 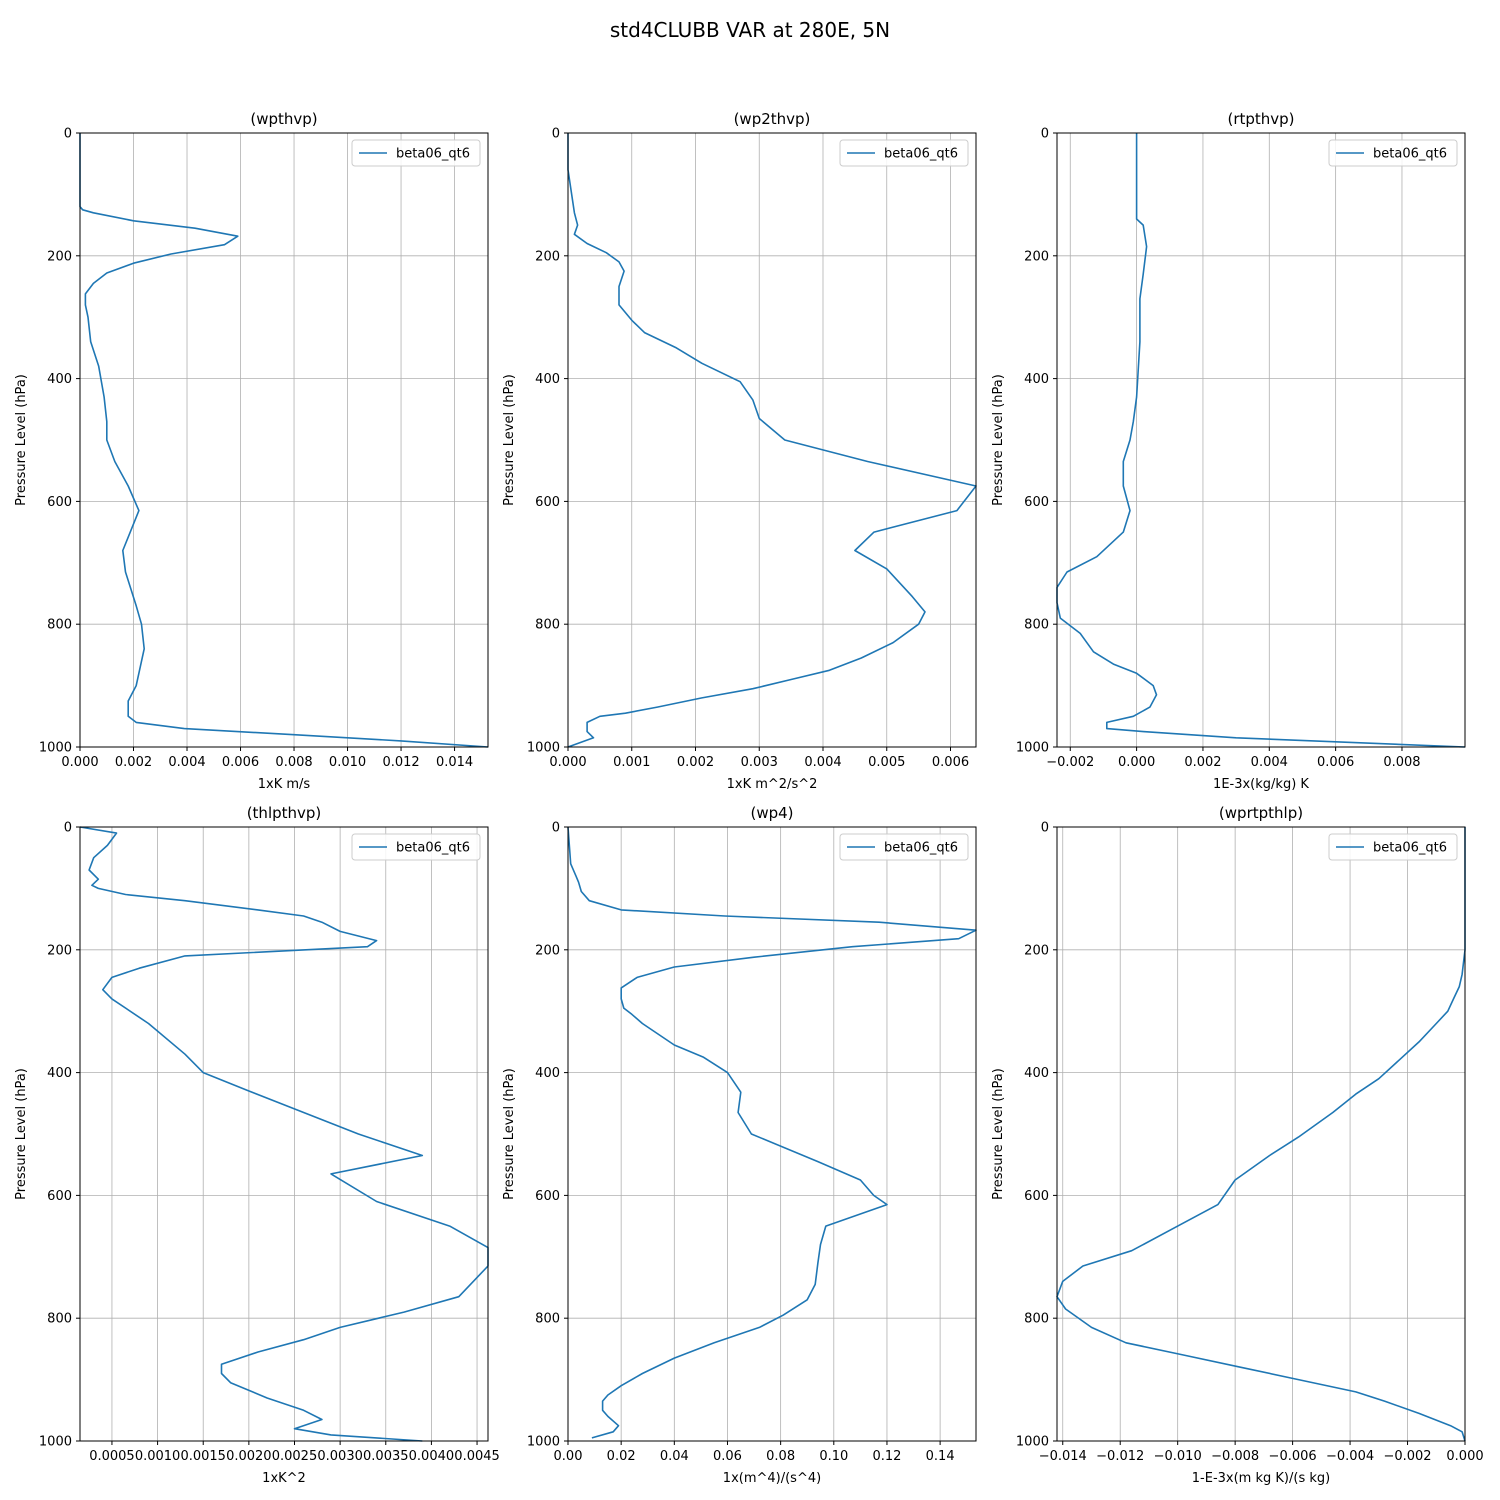 What do you see at coordinates (631, 762) in the screenshot?
I see `x-tick-label: 0.001` at bounding box center [631, 762].